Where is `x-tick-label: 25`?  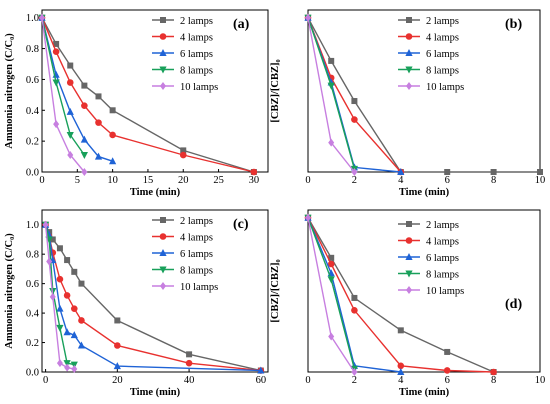 x-tick-label: 25 is located at coordinates (218, 180).